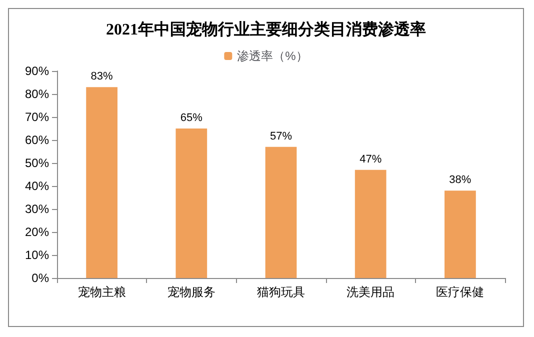 The width and height of the screenshot is (534, 337). Describe the element at coordinates (371, 159) in the screenshot. I see `data-label: 47%` at that location.